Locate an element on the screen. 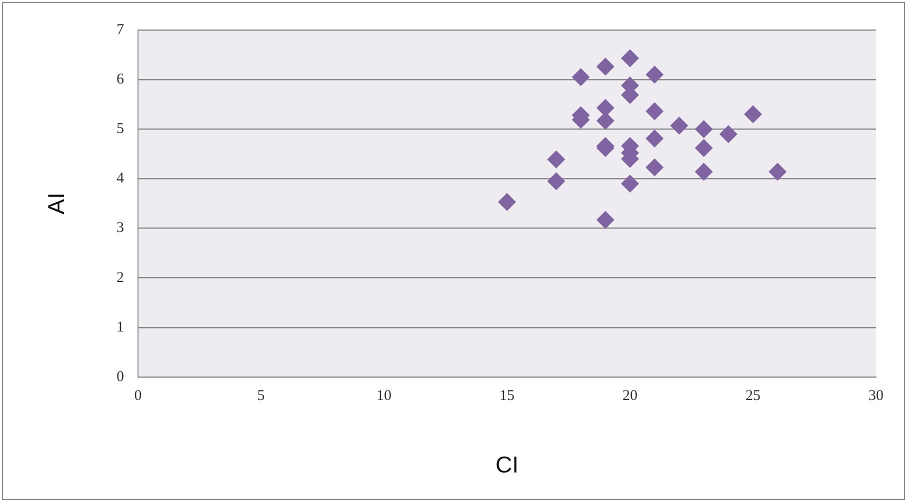 This screenshot has height=504, width=909. y-tick-label: 7 is located at coordinates (120, 30).